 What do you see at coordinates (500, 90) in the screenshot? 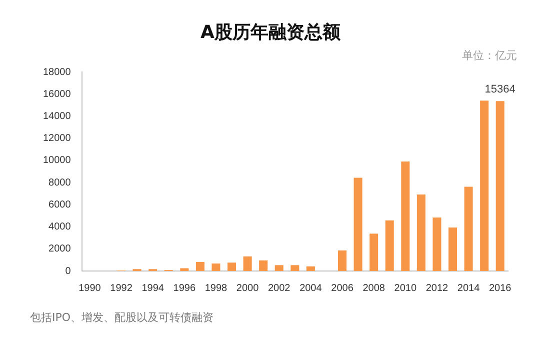
I see `data-label: 15364` at bounding box center [500, 90].